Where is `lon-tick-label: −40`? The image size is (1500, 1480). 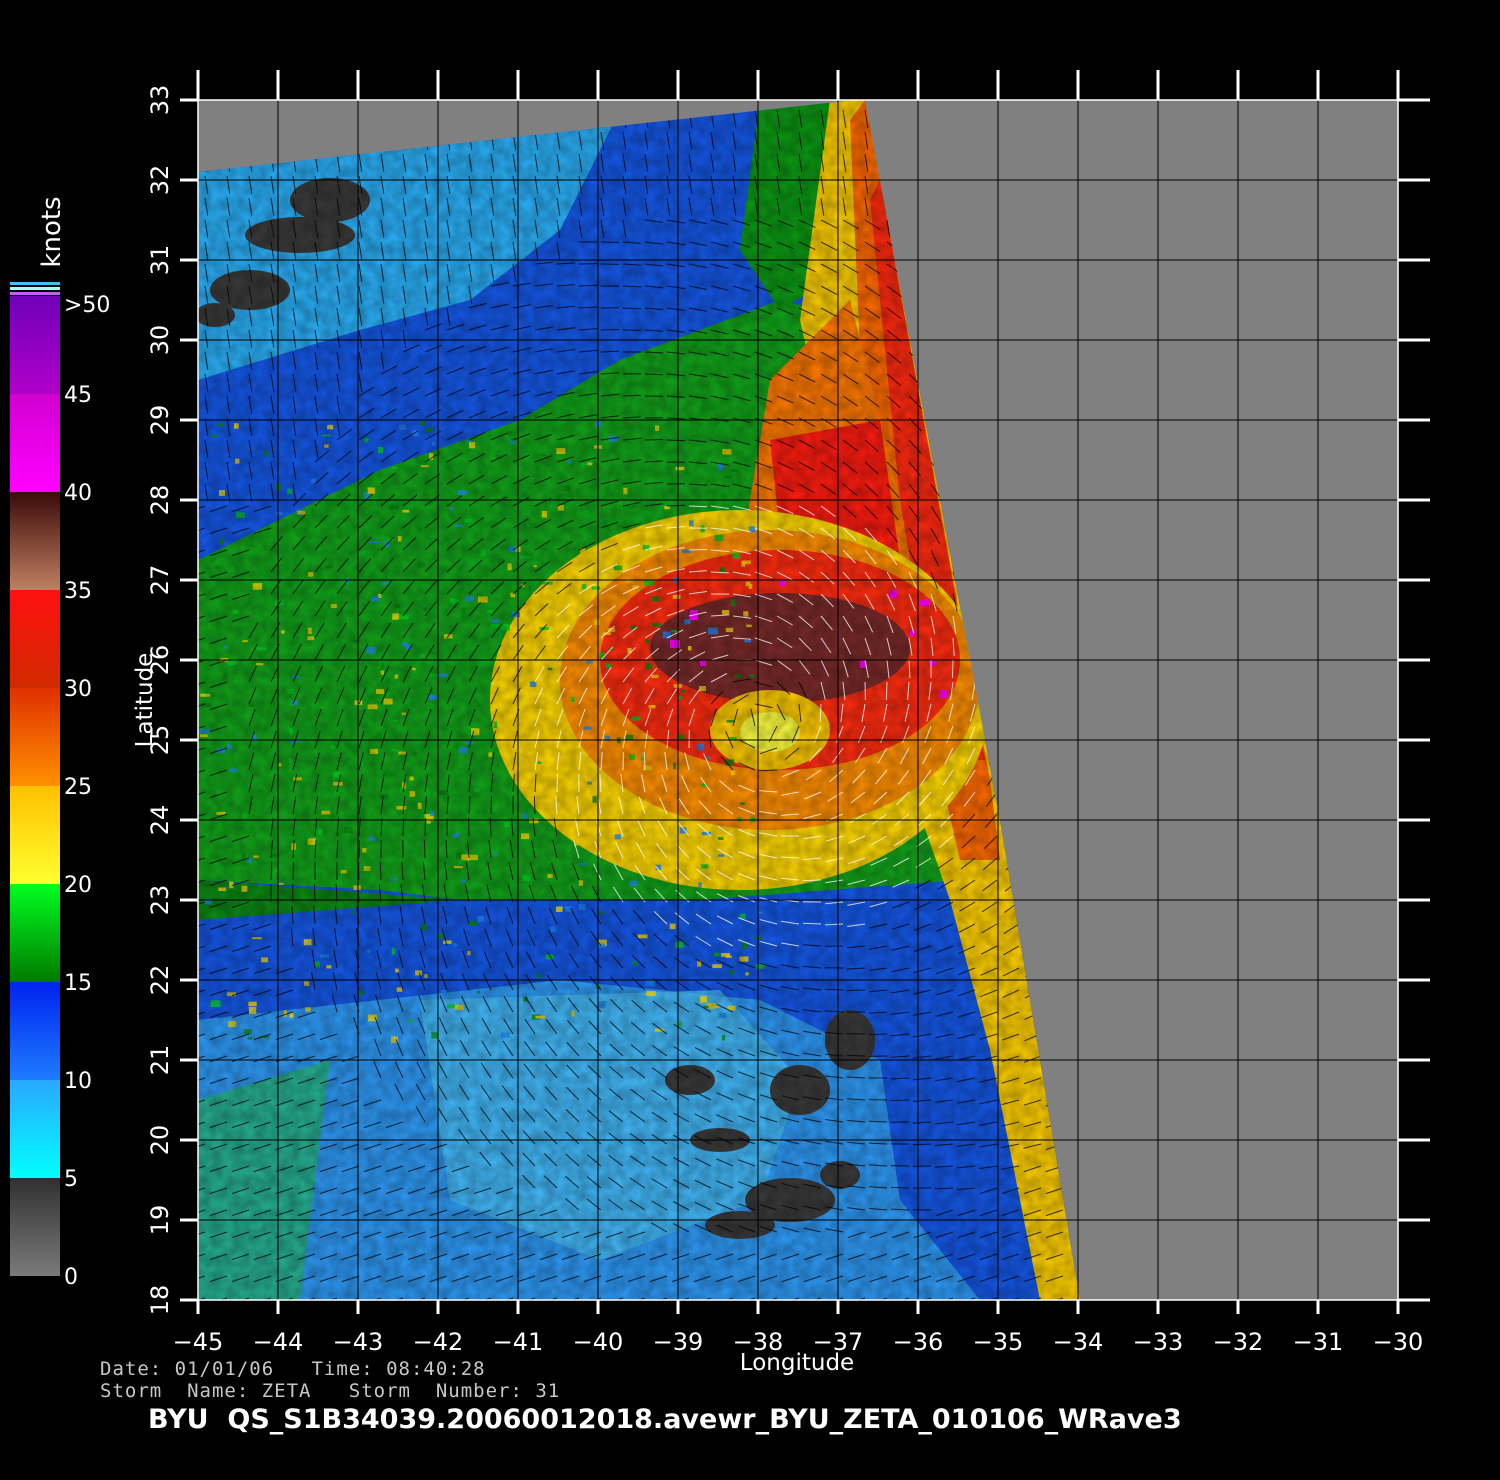 lon-tick-label: −40 is located at coordinates (598, 1342).